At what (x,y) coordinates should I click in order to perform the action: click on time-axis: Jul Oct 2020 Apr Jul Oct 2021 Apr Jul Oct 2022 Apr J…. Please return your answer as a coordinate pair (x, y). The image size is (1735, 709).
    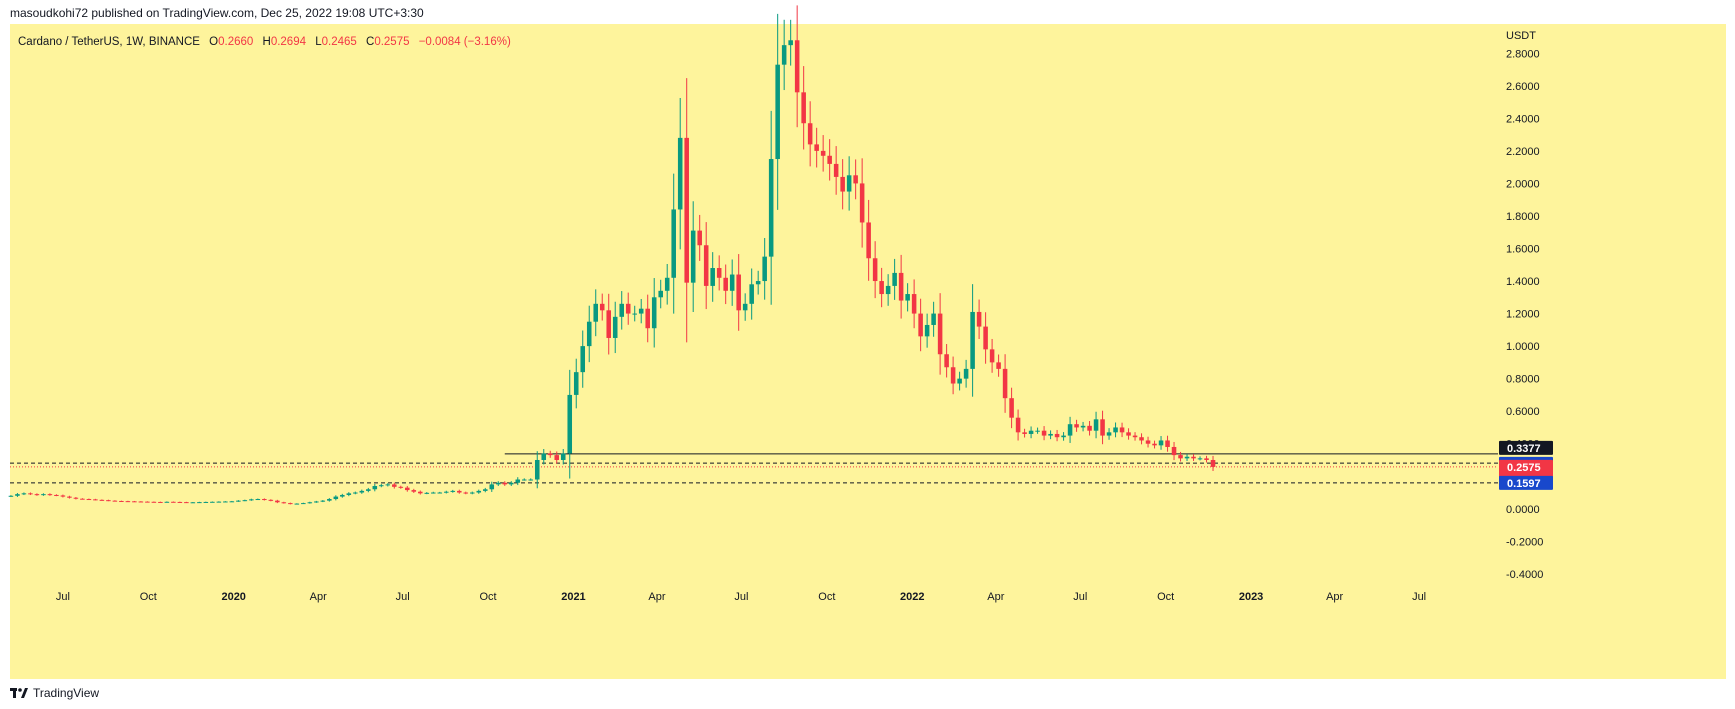
    Looking at the image, I should click on (741, 597).